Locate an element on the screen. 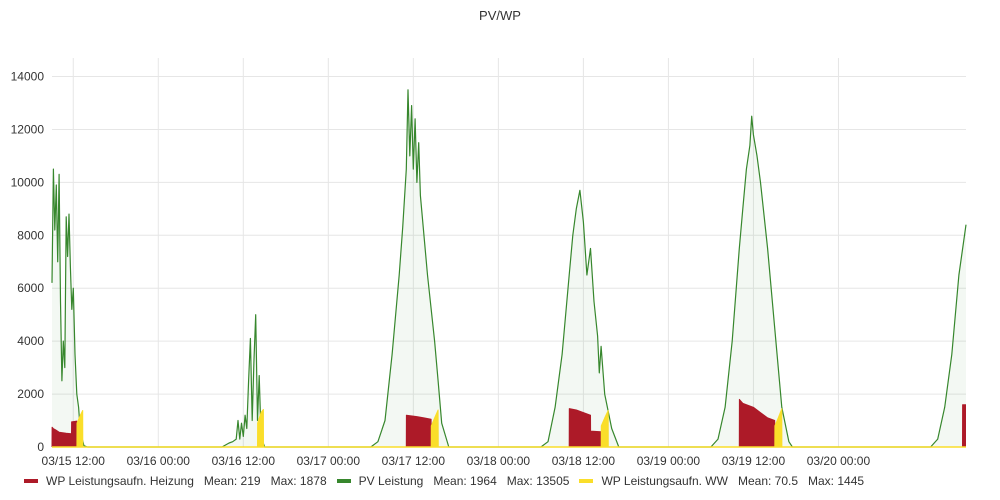 Image resolution: width=1000 pixels, height=500 pixels. y-tick-label: 14000 is located at coordinates (28, 77).